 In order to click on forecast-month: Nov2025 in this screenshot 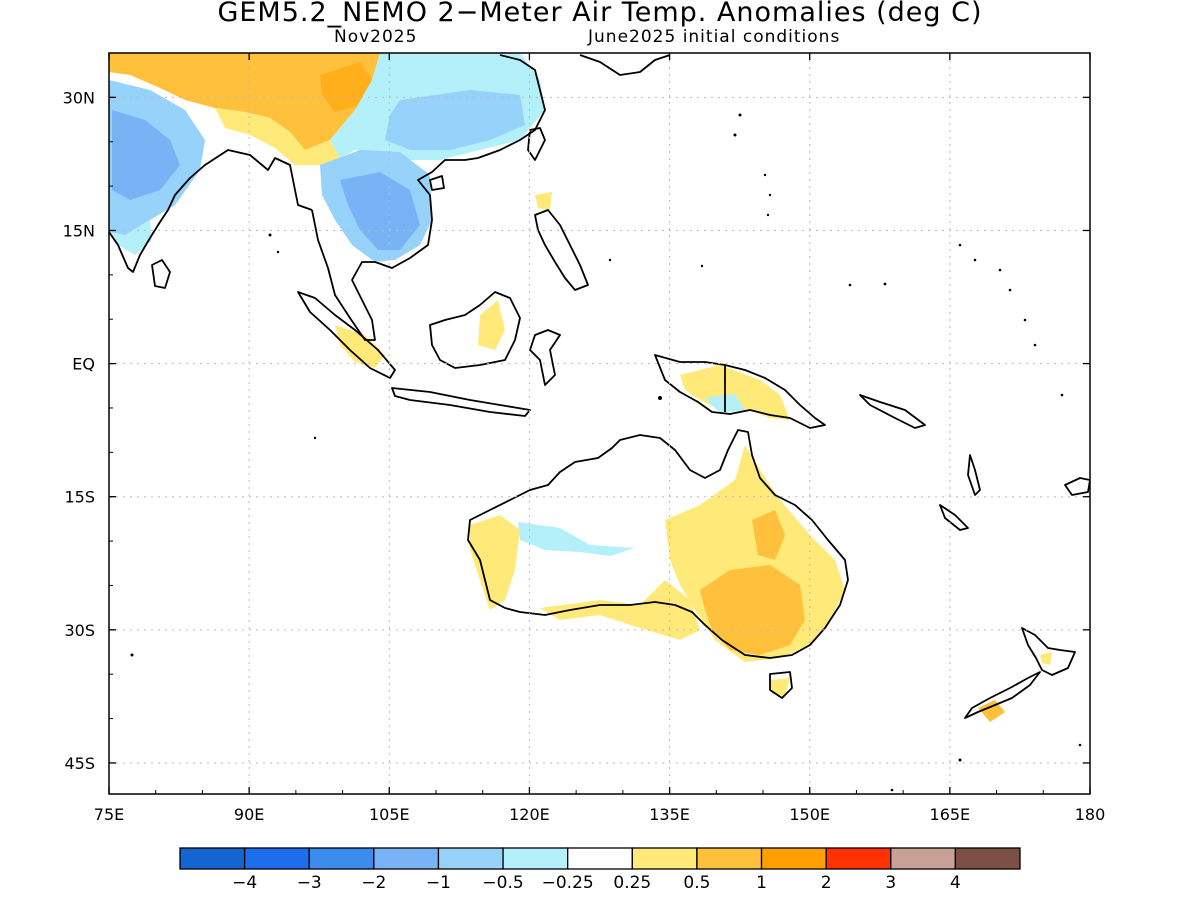, I will do `click(376, 37)`.